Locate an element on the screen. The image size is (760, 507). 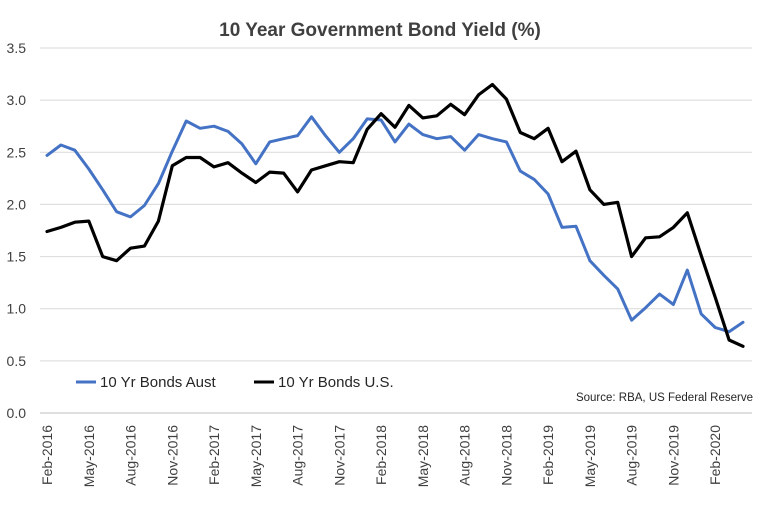
y-tick-label: 2.0 is located at coordinates (17, 204).